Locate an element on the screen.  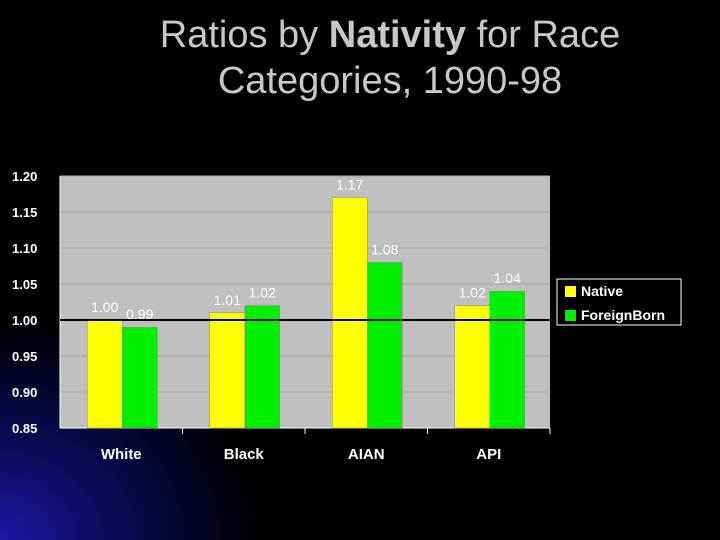
y-tick-label: 0.95 is located at coordinates (24, 356).